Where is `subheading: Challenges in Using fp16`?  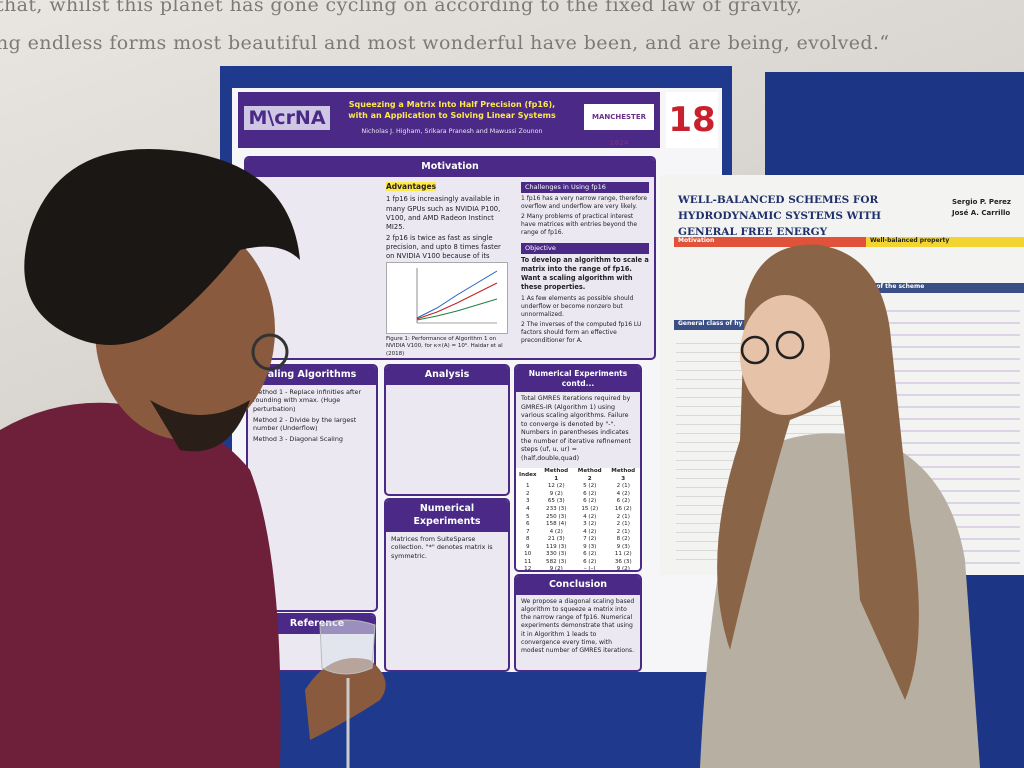
subheading: Challenges in Using fp16 is located at coordinates (585, 187).